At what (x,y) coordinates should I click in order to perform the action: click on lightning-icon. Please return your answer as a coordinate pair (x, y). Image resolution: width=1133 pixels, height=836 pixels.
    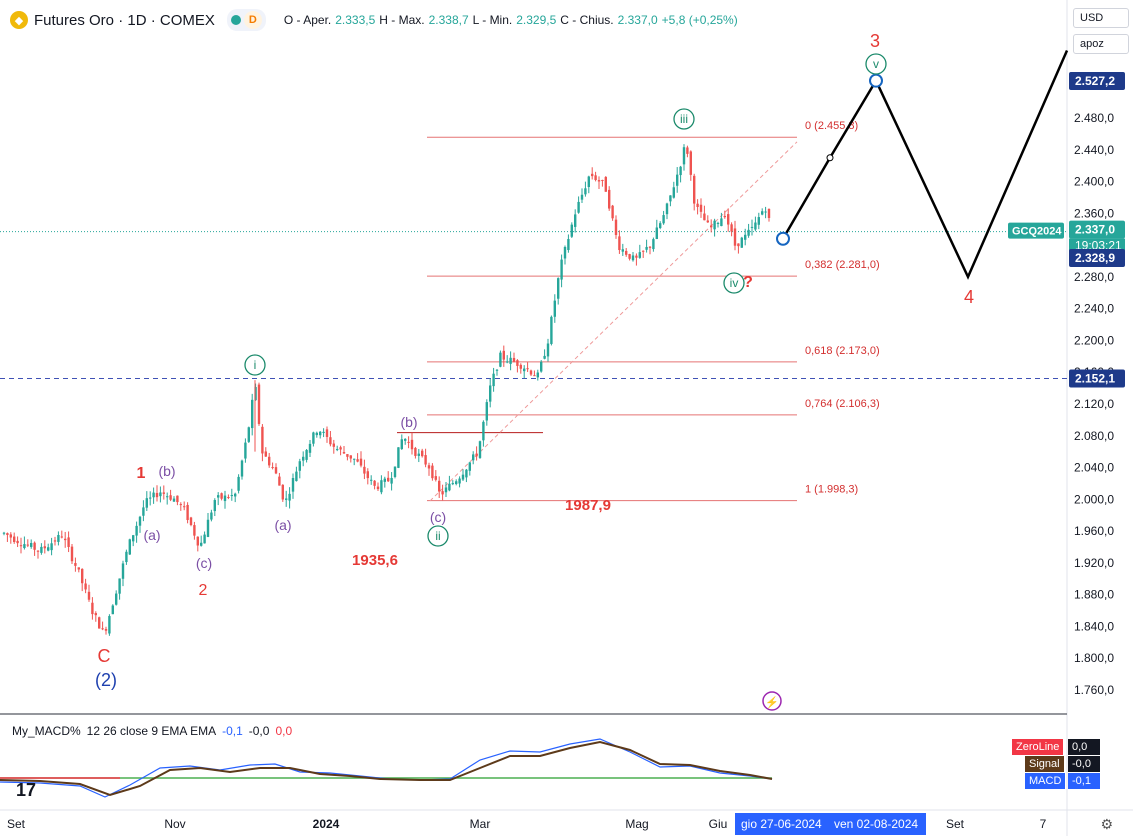
    Looking at the image, I should click on (772, 701).